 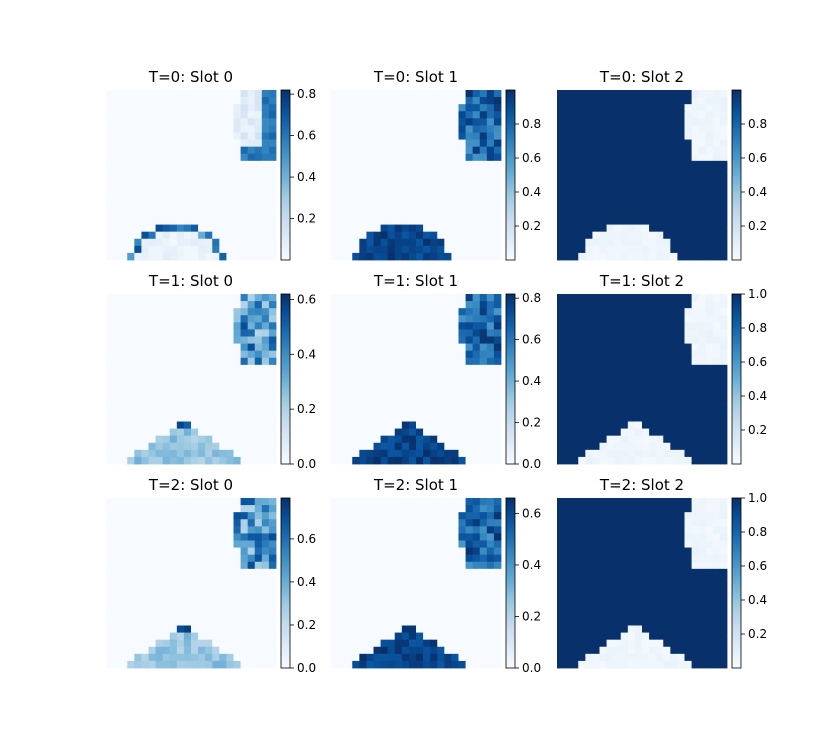 What do you see at coordinates (306, 94) in the screenshot?
I see `colorbar-tick-label: 0.8` at bounding box center [306, 94].